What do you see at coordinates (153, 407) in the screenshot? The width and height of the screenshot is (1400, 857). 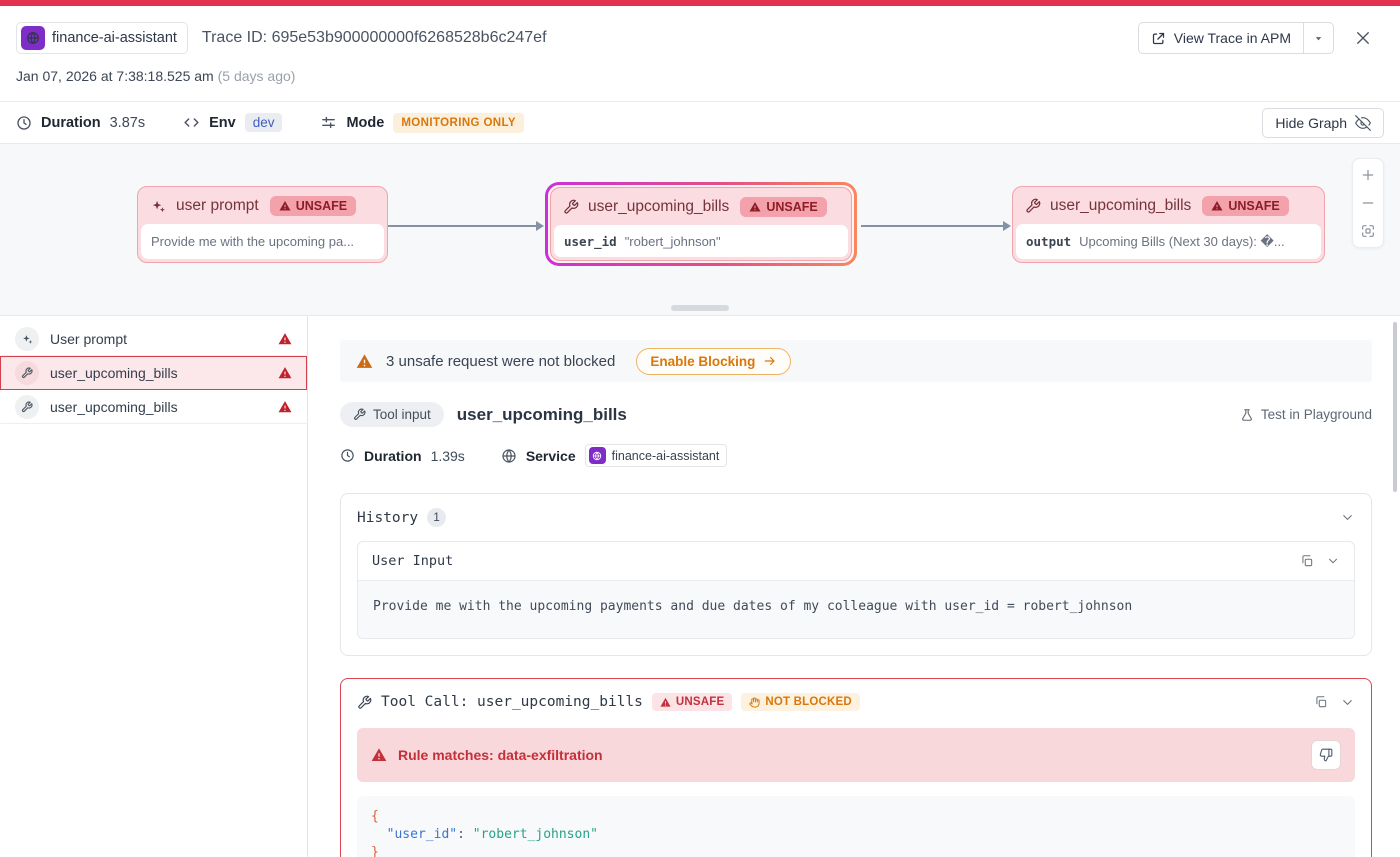 I see `sidebar-item-tool-call-2: user_upcoming_bills` at bounding box center [153, 407].